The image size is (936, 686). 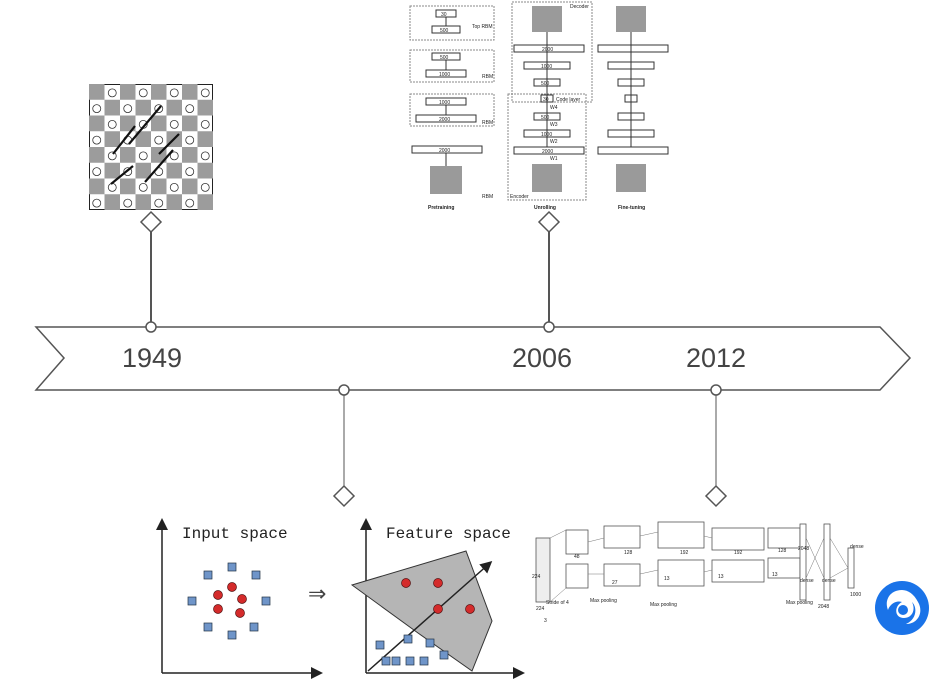 What do you see at coordinates (829, 581) in the screenshot?
I see `alexnet-dense-2: dense` at bounding box center [829, 581].